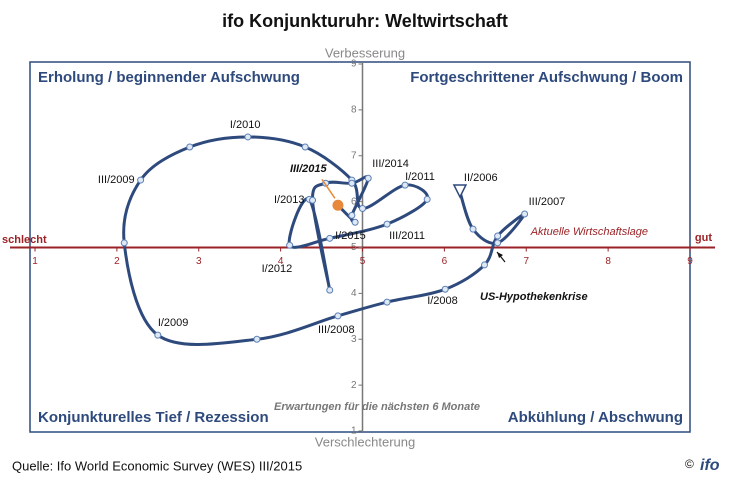 Image resolution: width=730 pixels, height=484 pixels. I want to click on y-tick-label: 3, so click(354, 339).